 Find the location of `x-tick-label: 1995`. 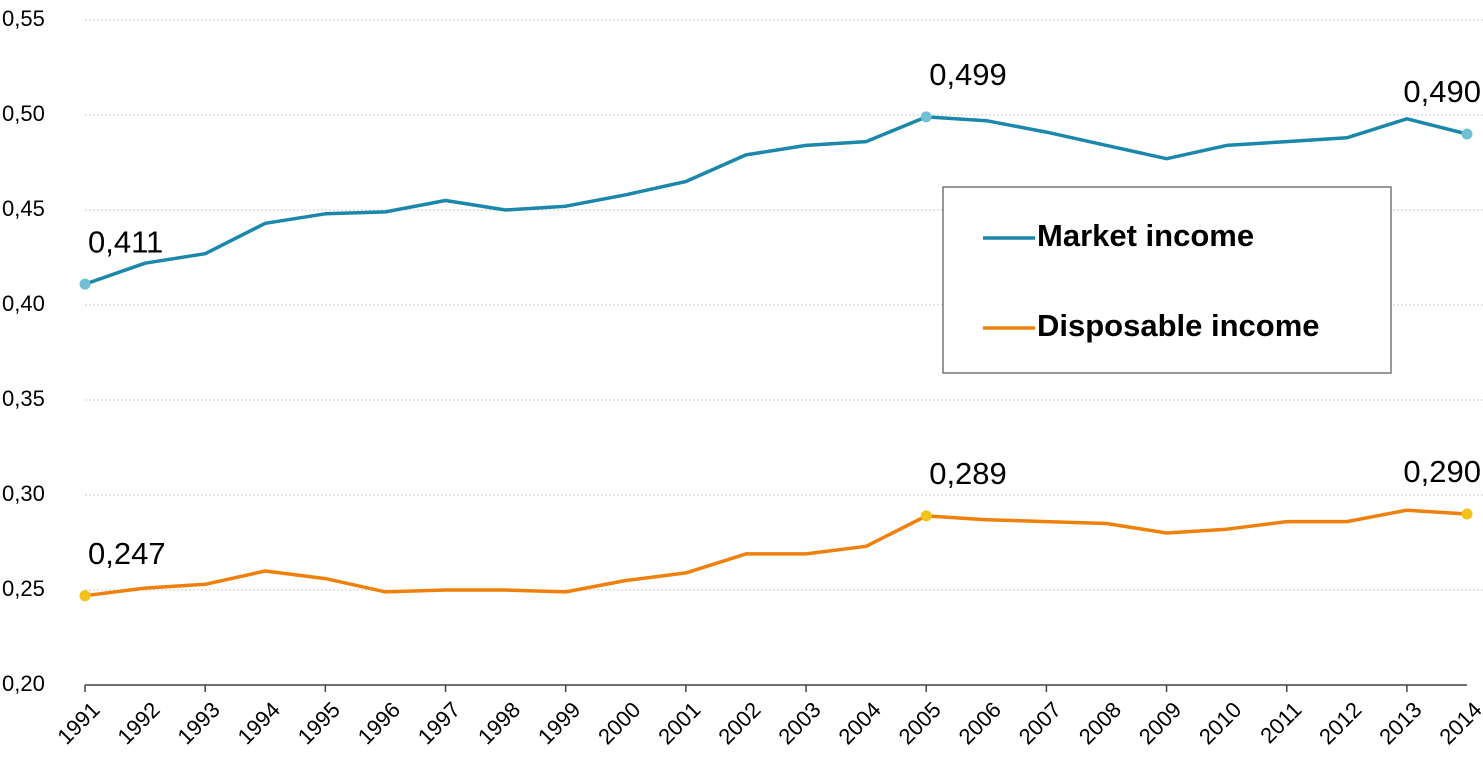

x-tick-label: 1995 is located at coordinates (319, 723).